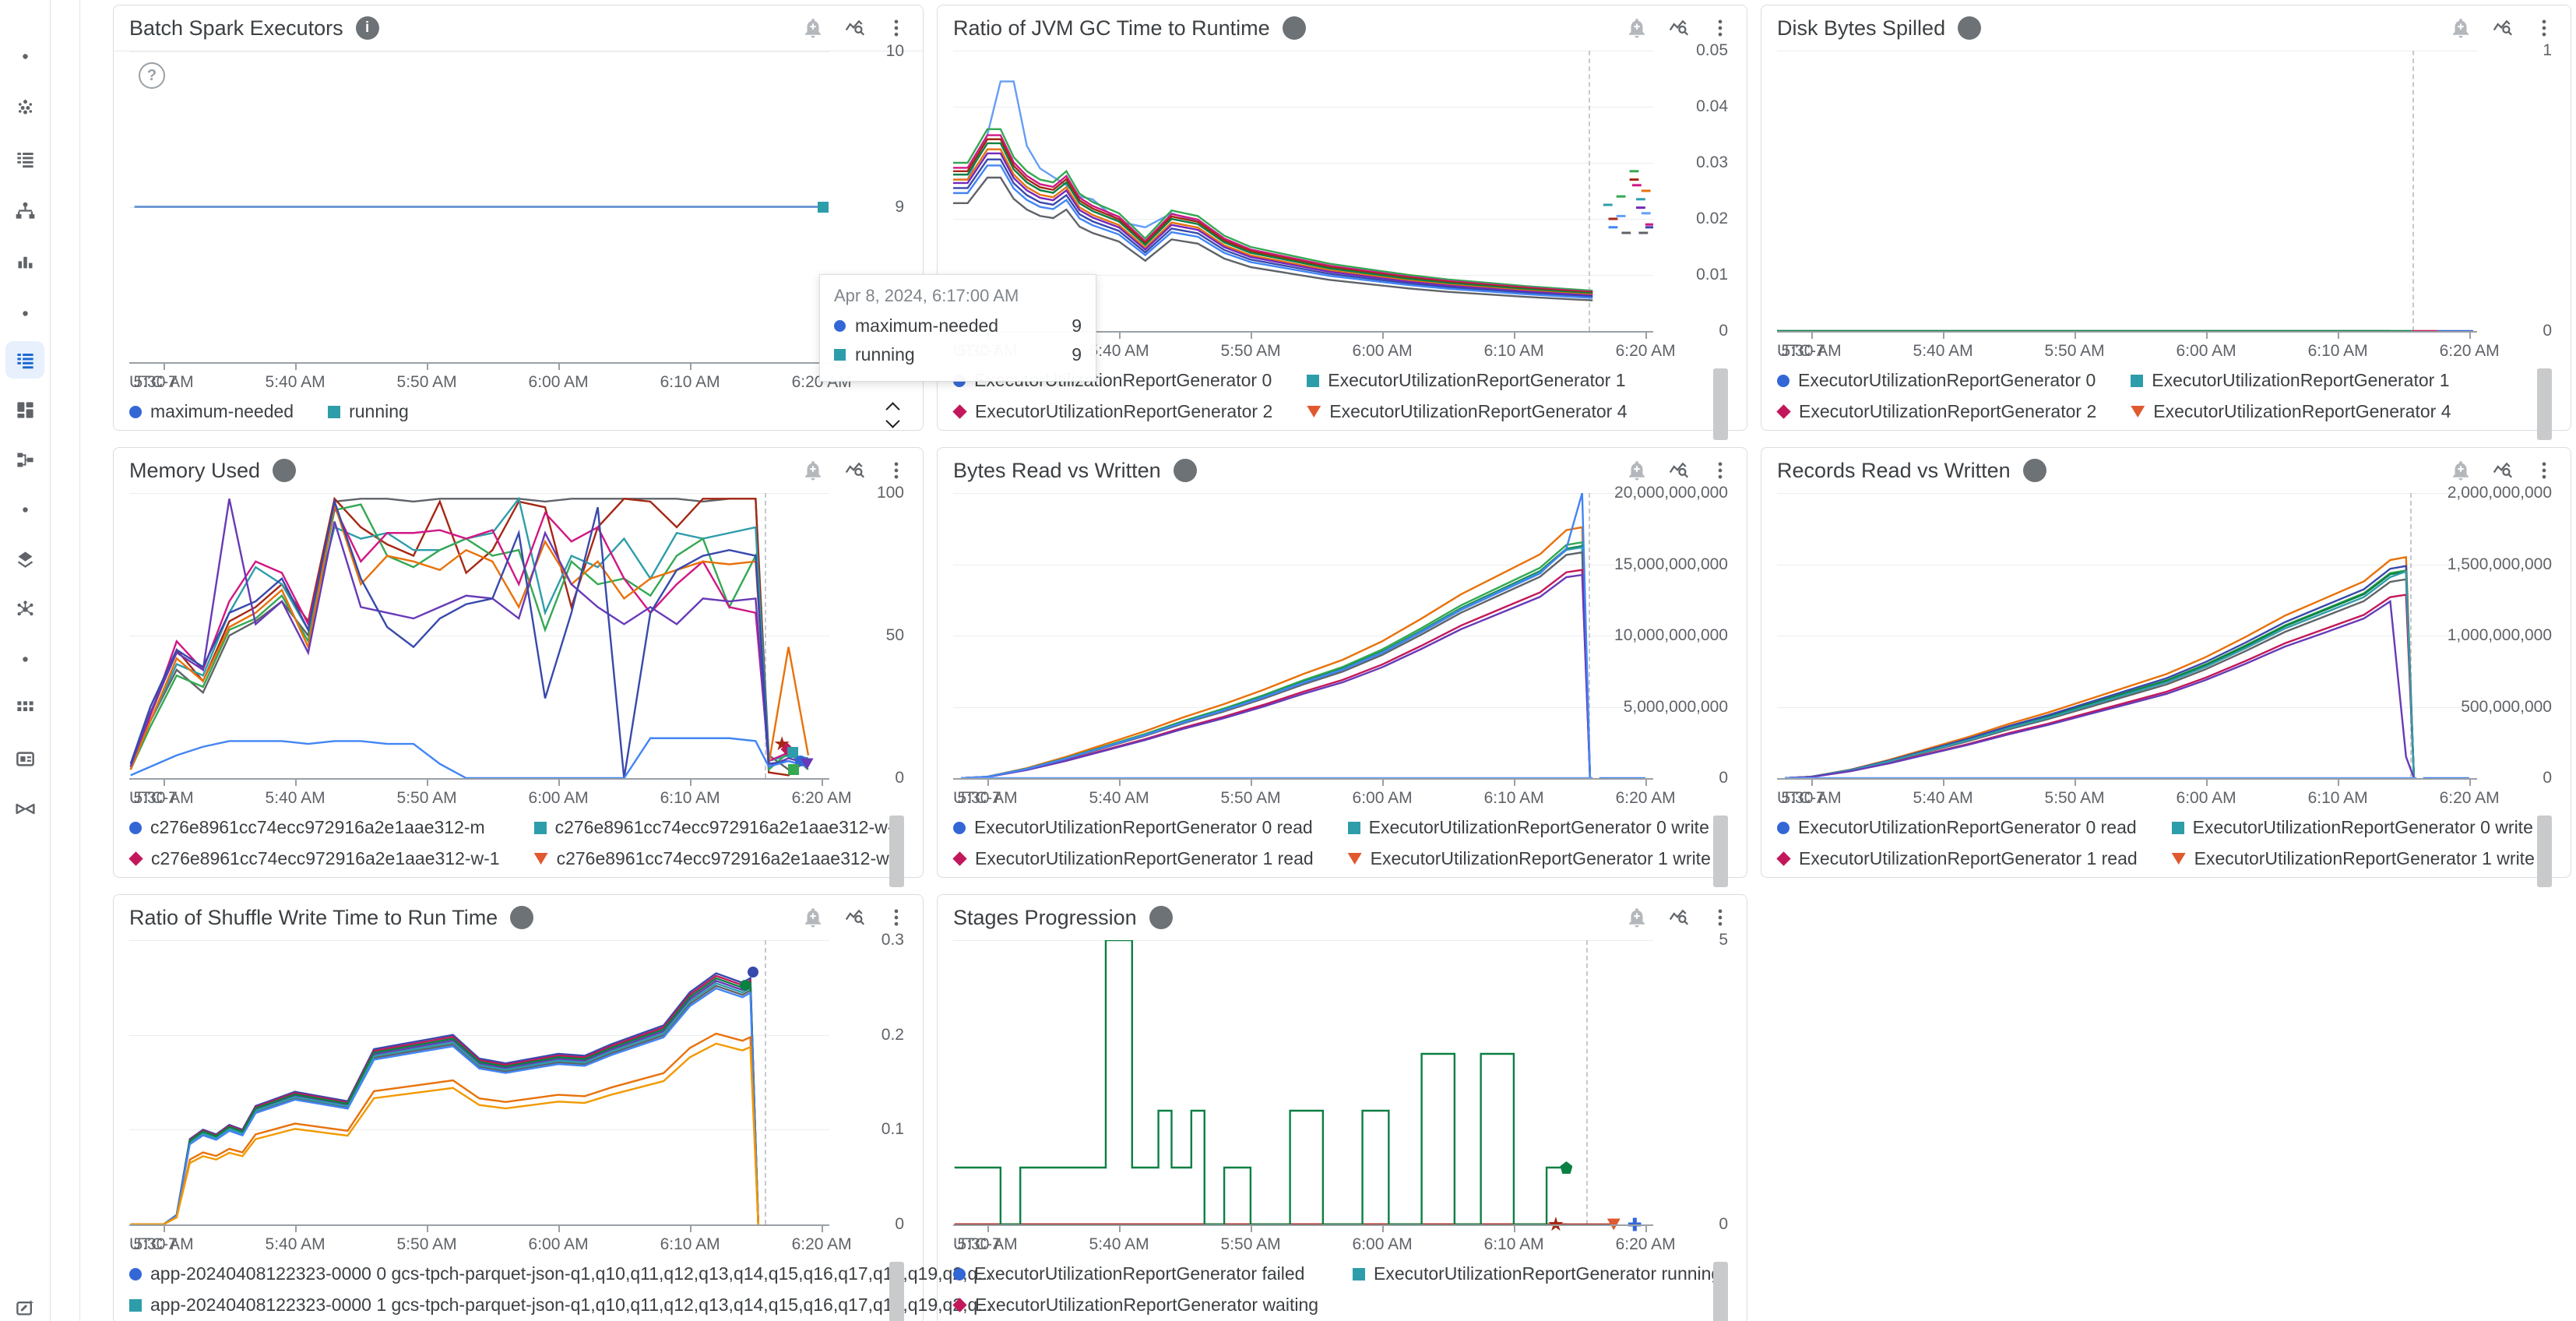 The width and height of the screenshot is (2576, 1321). Describe the element at coordinates (1671, 564) in the screenshot. I see `y-axis-label: 15,000,000,000` at that location.